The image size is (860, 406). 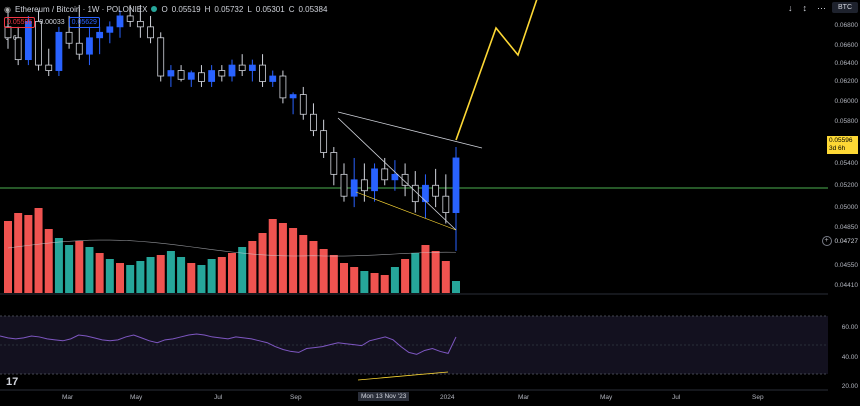 I want to click on crosshair-price-tag: + 0.04727, so click(x=840, y=241).